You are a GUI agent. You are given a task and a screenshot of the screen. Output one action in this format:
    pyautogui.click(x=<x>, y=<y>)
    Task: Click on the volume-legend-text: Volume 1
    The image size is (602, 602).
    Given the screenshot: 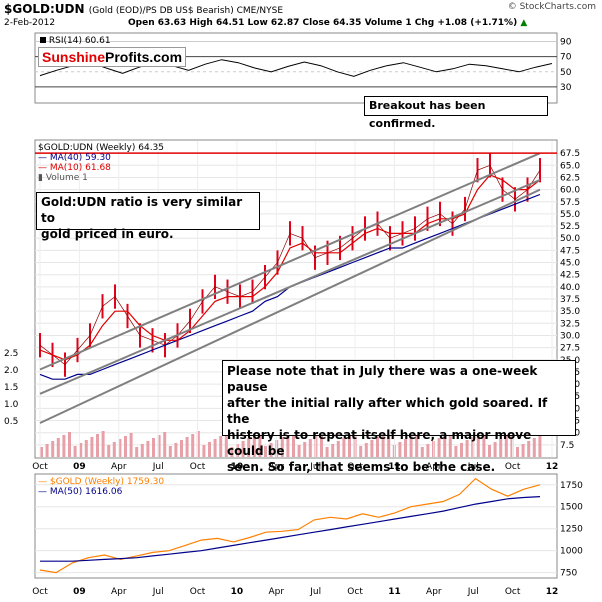 What is the action you would take?
    pyautogui.click(x=66, y=178)
    